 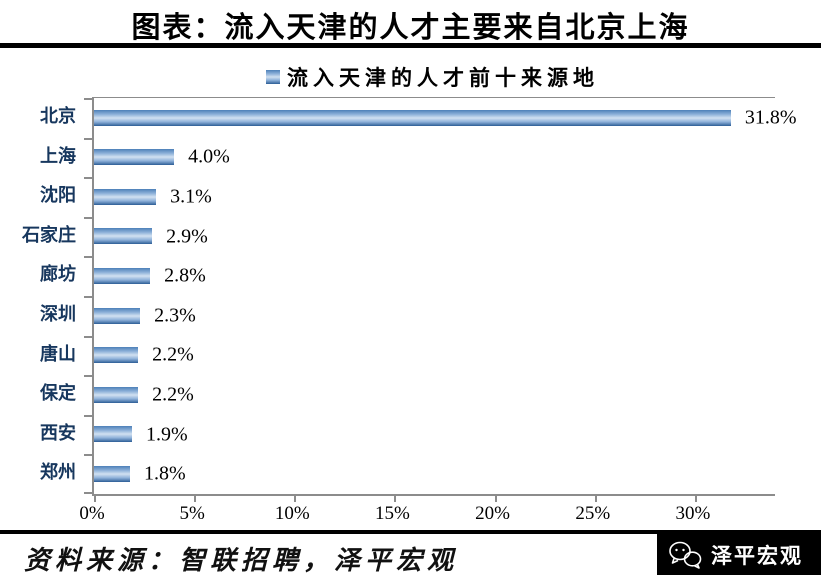 What do you see at coordinates (410, 532) in the screenshot?
I see `bottom-divider` at bounding box center [410, 532].